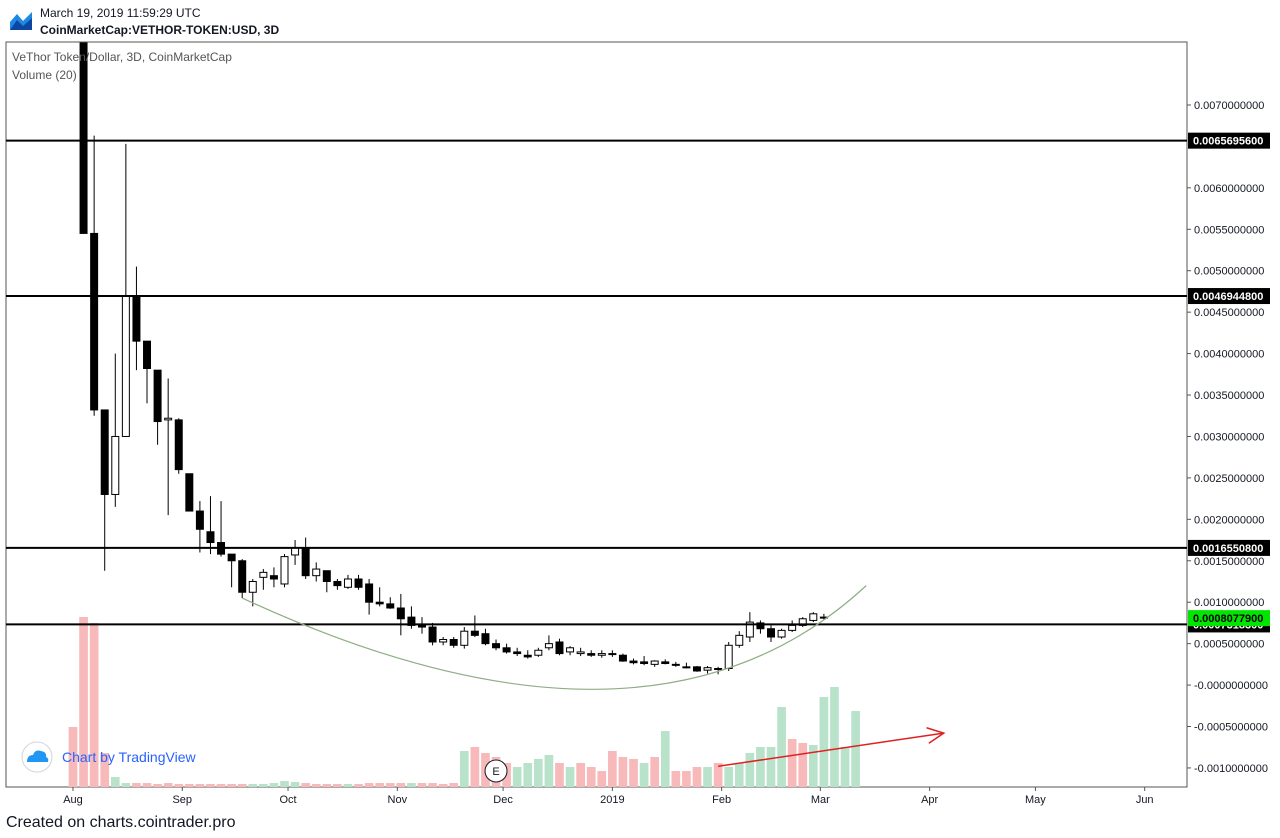  Describe the element at coordinates (122, 57) in the screenshot. I see `chart-title: VeThor Token/Dollar, 3D, CoinMarketCap` at that location.